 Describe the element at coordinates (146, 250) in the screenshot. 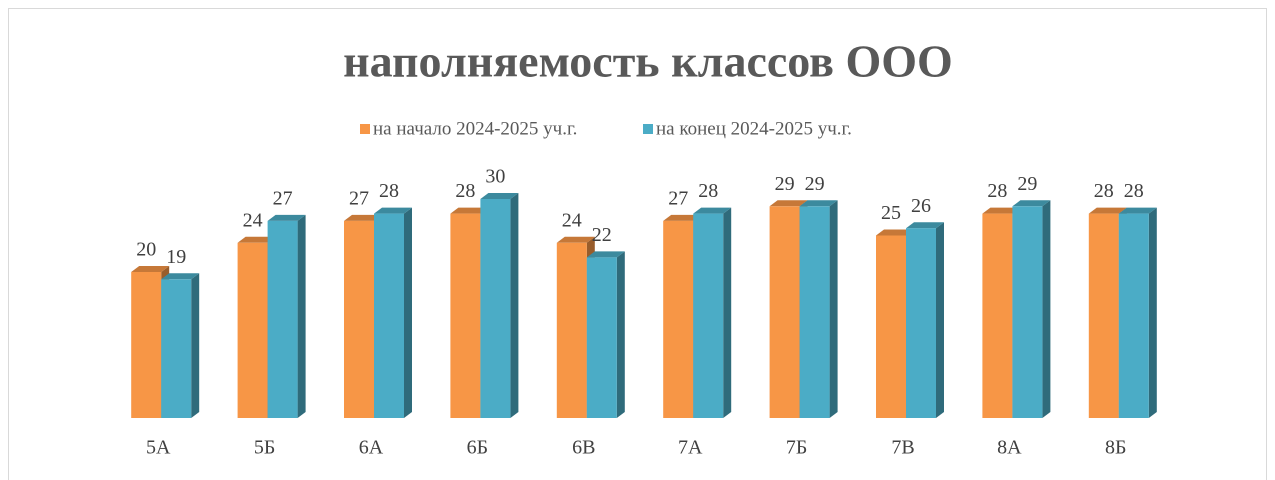

I see `value-label: 20` at that location.